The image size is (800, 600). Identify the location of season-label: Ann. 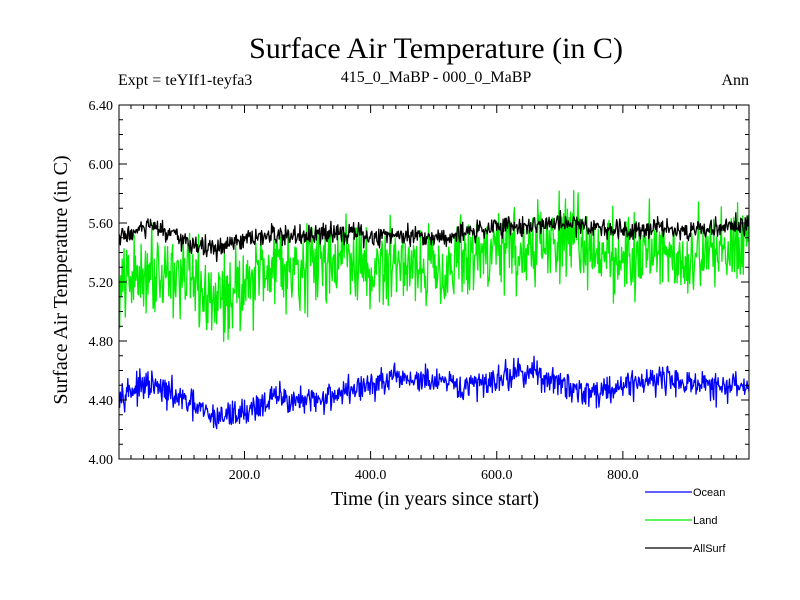
(735, 80).